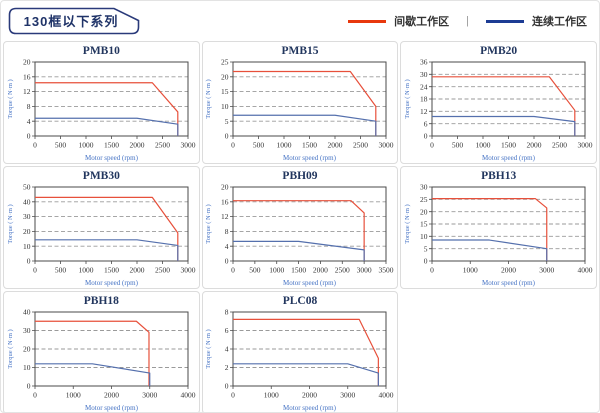 The image size is (600, 413). Describe the element at coordinates (426, 123) in the screenshot. I see `svg-text: 6` at that location.